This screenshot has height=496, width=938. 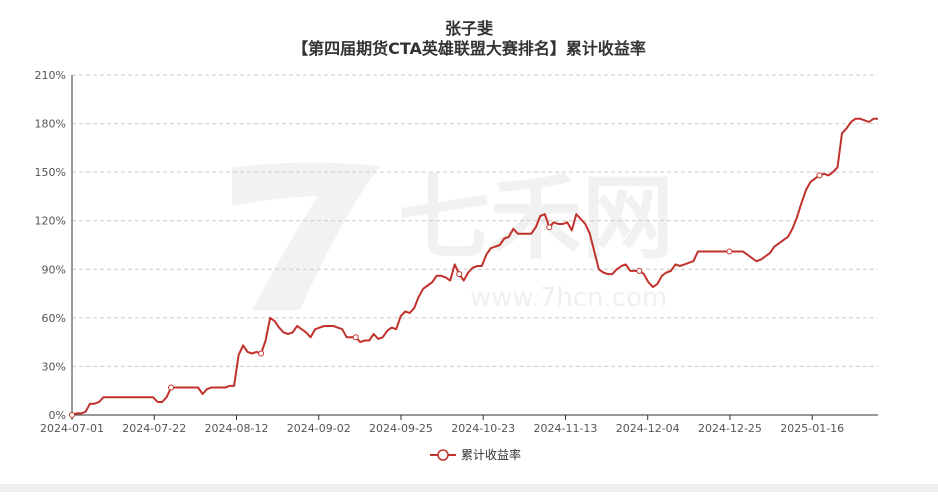 What do you see at coordinates (648, 428) in the screenshot?
I see `x-tick-label: 2024-12-04` at bounding box center [648, 428].